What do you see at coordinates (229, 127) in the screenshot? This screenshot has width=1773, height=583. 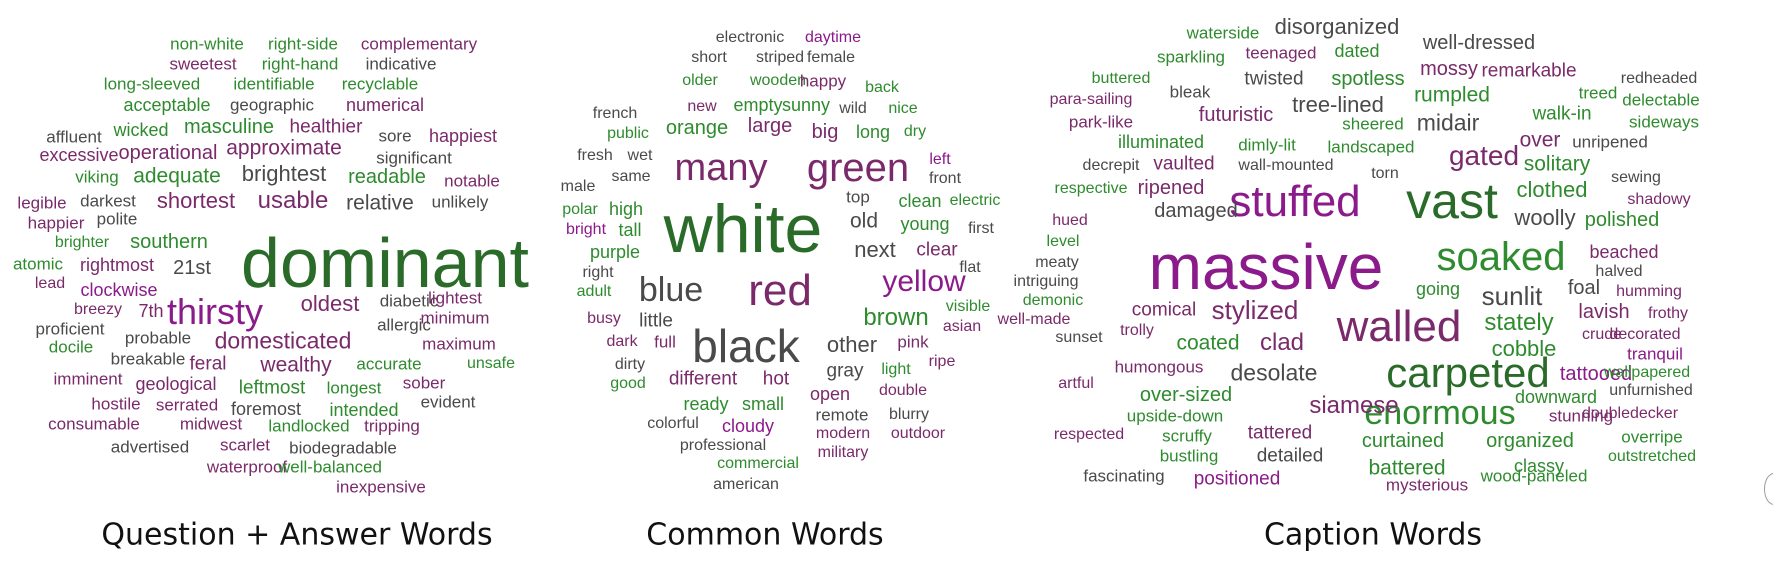 I see `cloud-word: masculine` at bounding box center [229, 127].